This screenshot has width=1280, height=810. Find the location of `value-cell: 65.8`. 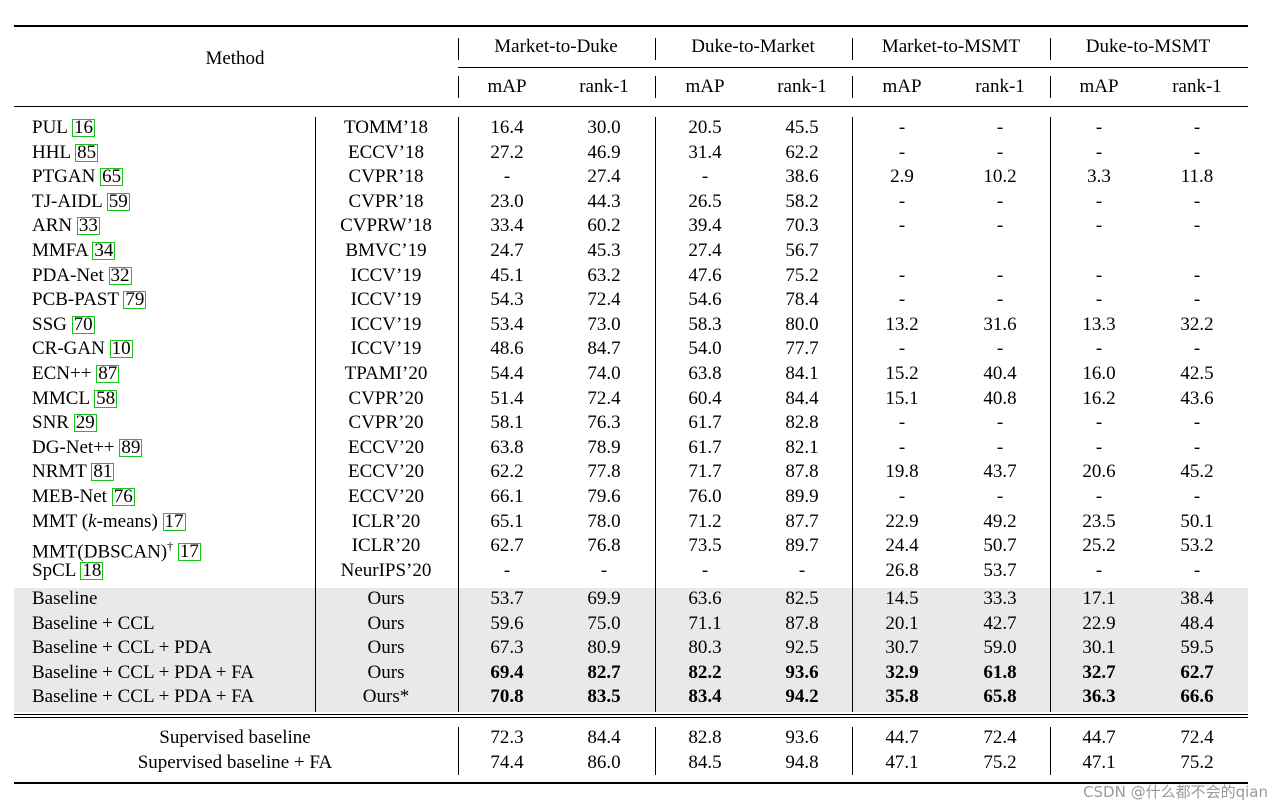

value-cell: 65.8 is located at coordinates (1000, 696).